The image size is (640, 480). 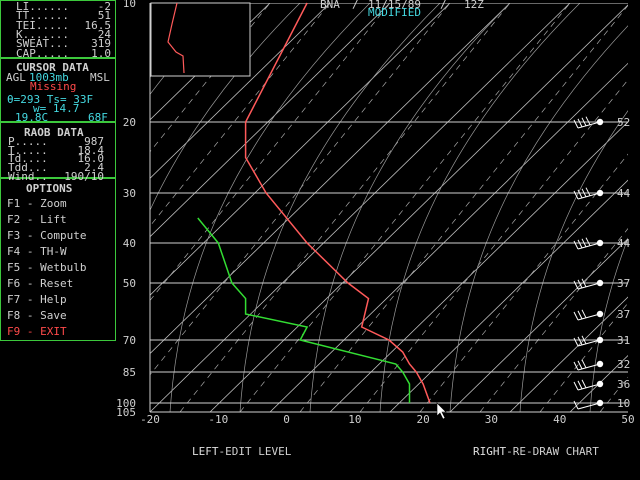 I want to click on option-label: Save, so click(x=53, y=315).